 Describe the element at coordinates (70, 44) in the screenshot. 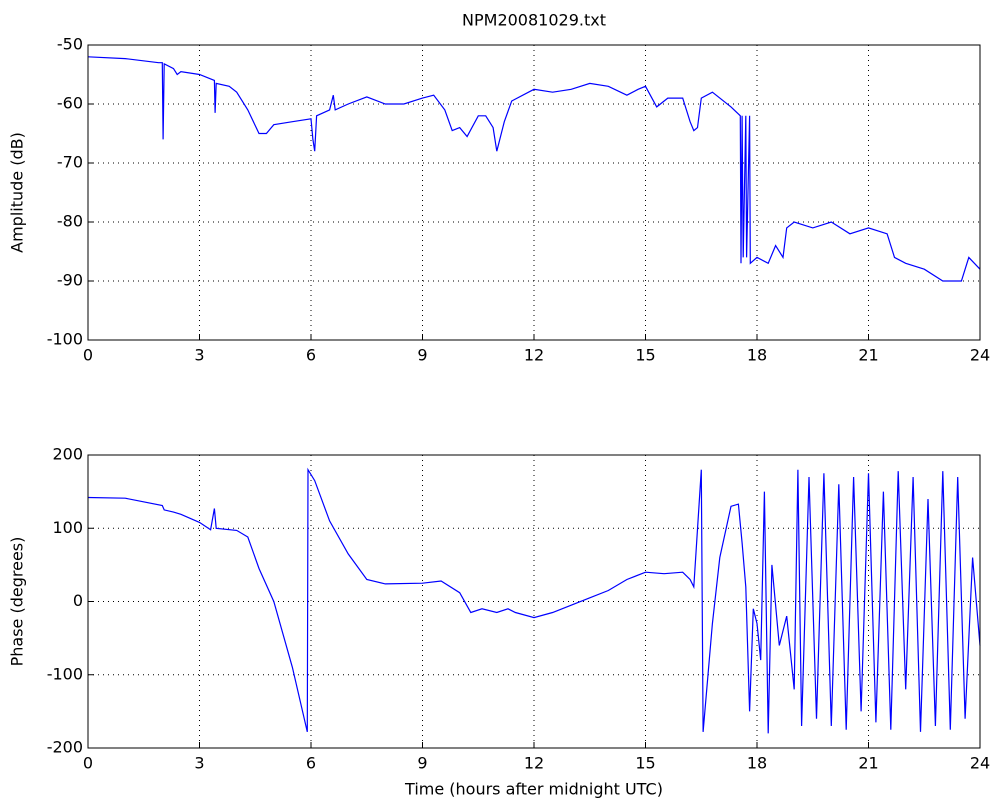

I see `y-tick-label: -50` at that location.